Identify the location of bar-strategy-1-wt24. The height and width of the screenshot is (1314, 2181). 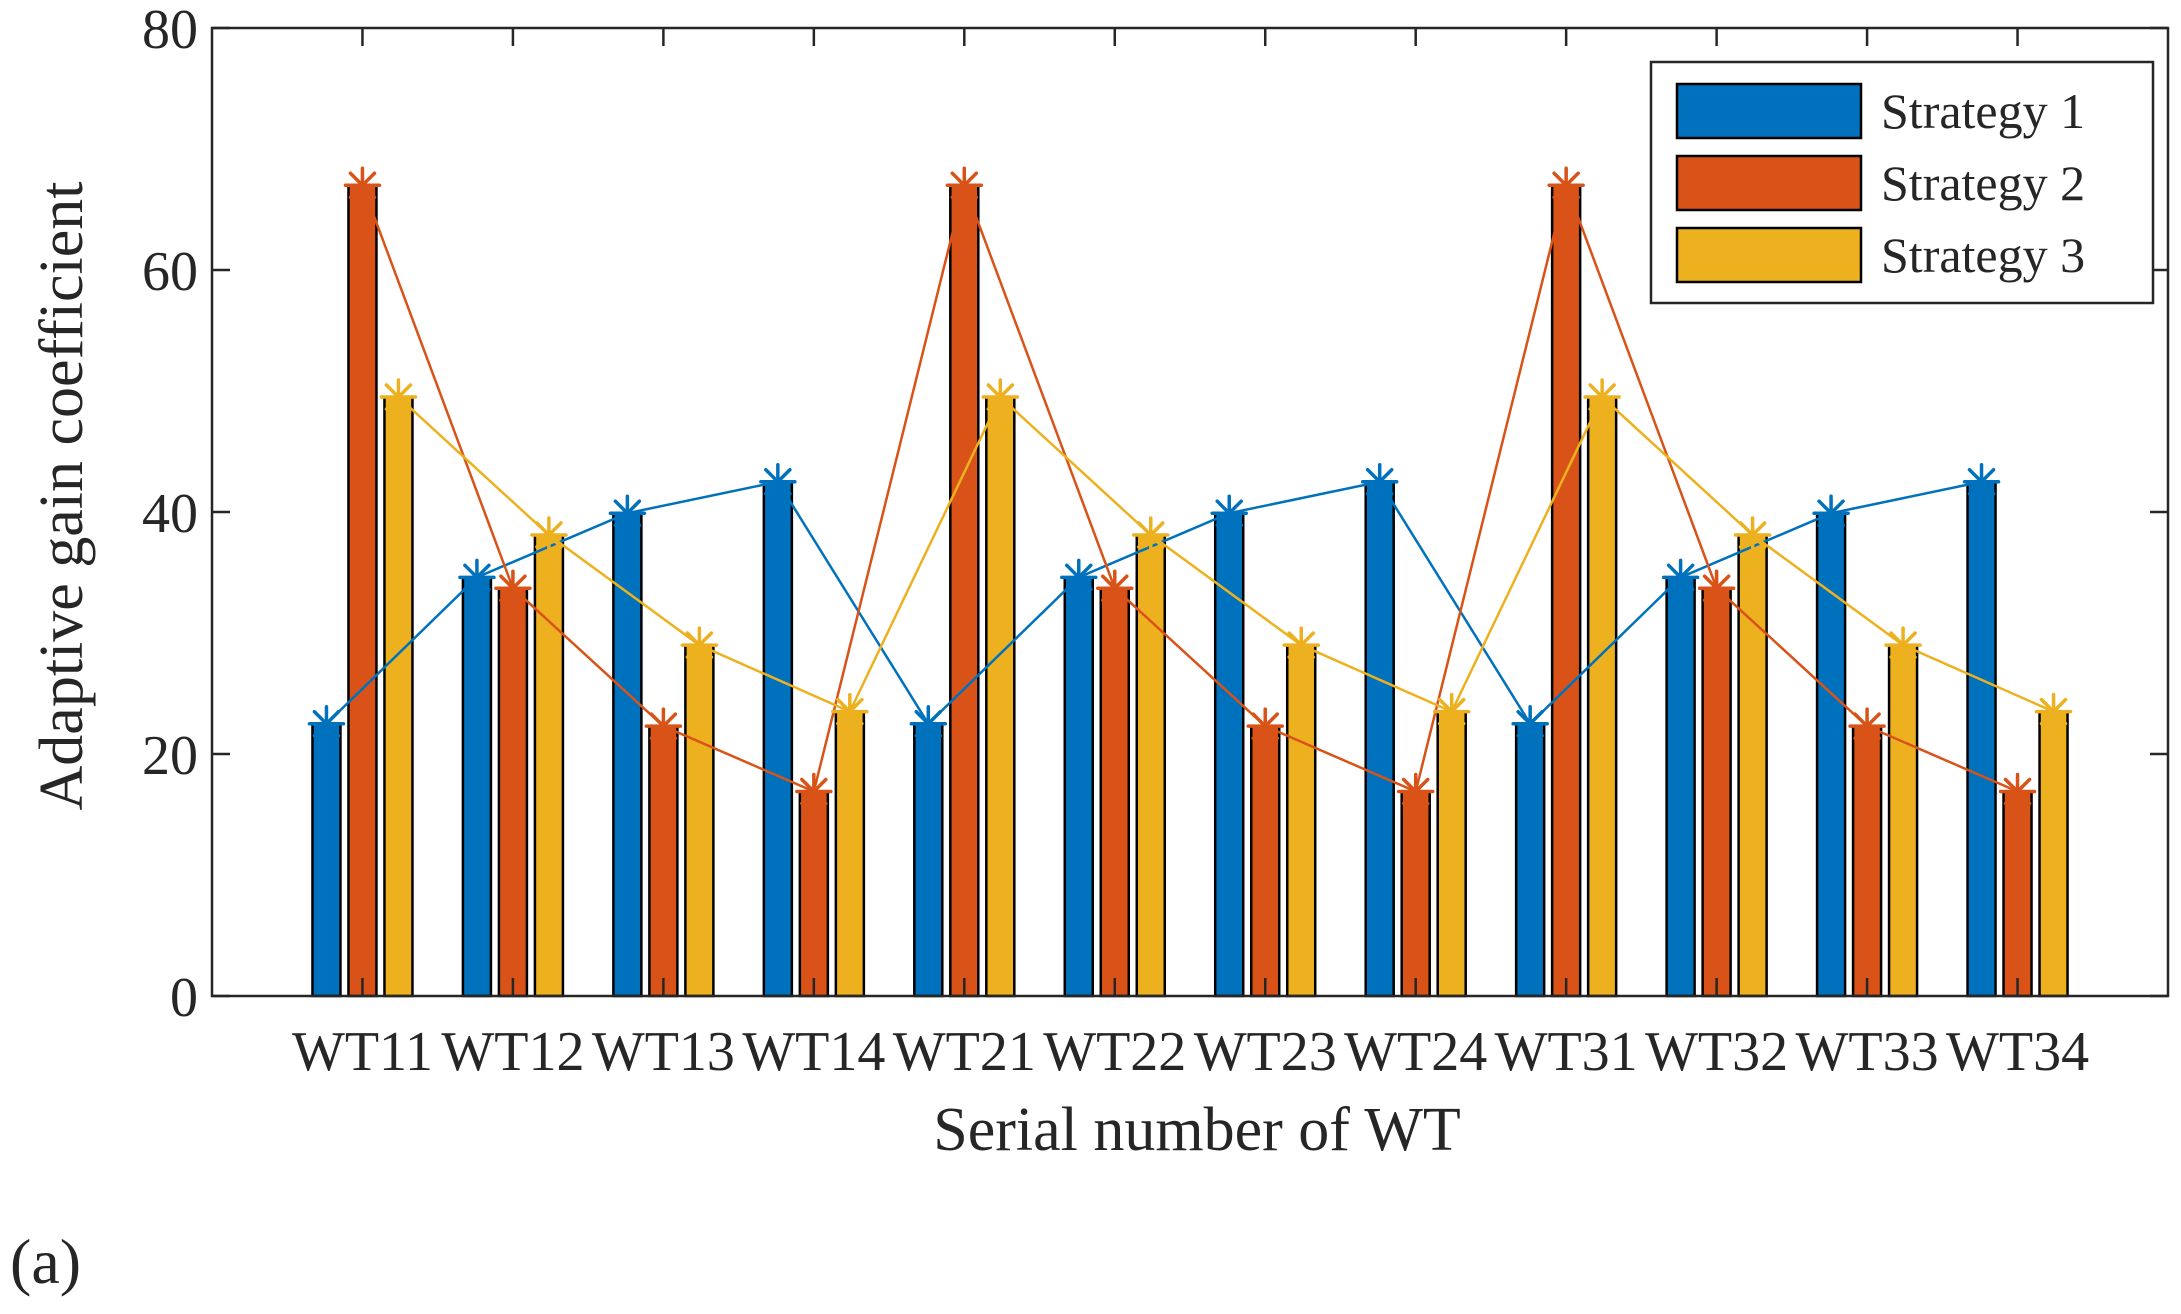
(1379, 739).